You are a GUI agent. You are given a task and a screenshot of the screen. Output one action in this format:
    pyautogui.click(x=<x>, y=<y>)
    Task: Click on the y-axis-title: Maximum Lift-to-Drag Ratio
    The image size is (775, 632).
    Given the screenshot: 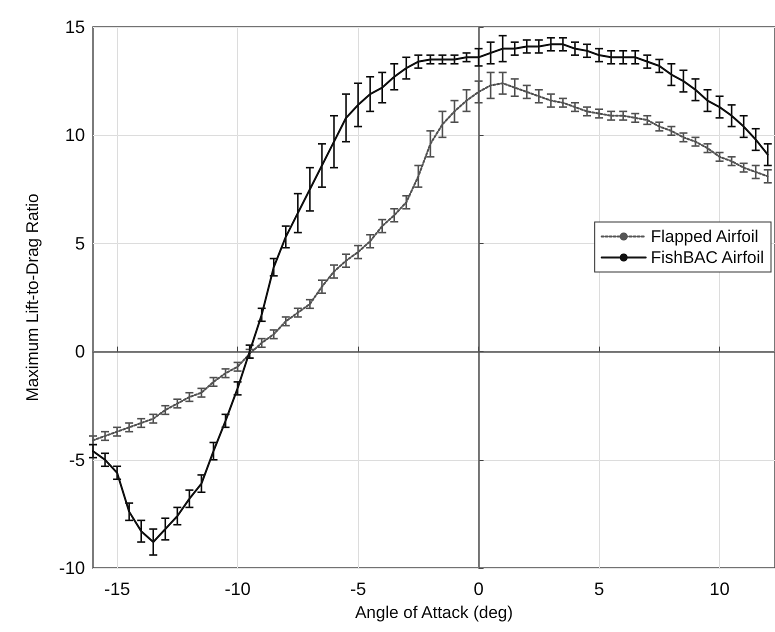 What is the action you would take?
    pyautogui.click(x=32, y=298)
    